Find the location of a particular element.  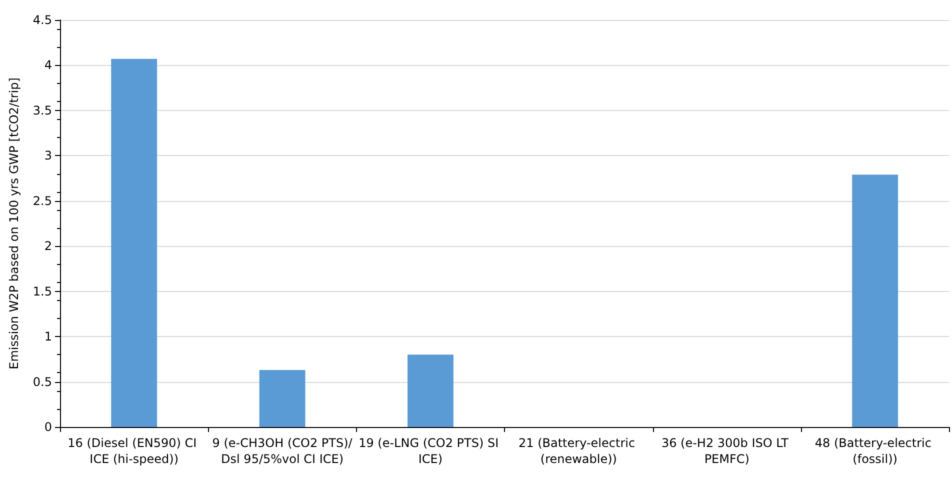

x-tick-label: 19 (e-LNG (CO2 PTS) SI ICE) is located at coordinates (430, 451).